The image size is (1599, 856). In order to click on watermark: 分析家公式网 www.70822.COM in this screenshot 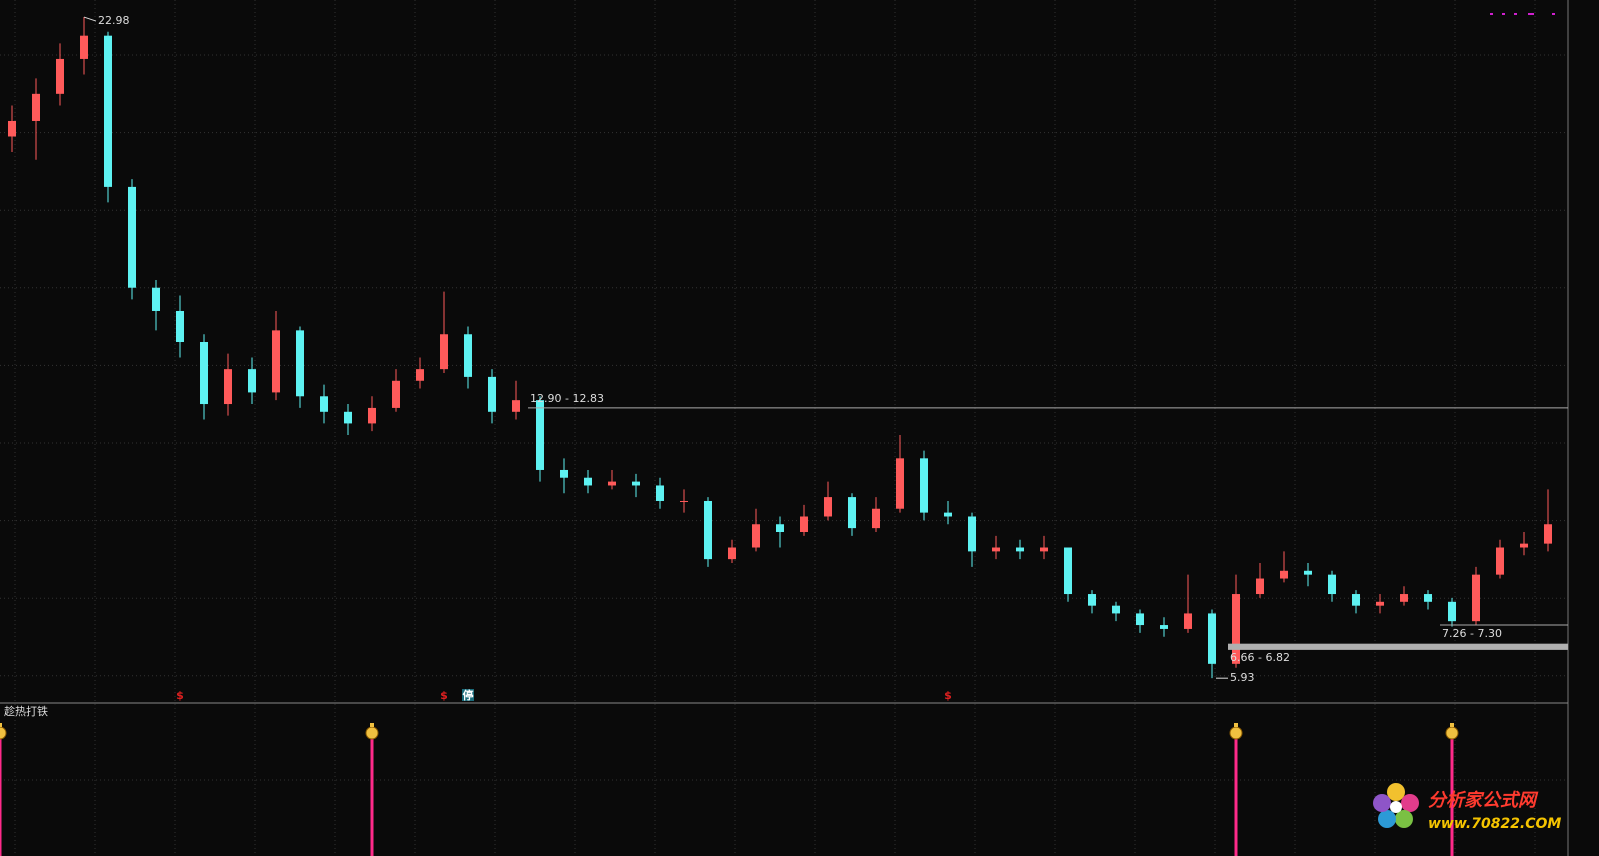, I will do `click(1467, 807)`.